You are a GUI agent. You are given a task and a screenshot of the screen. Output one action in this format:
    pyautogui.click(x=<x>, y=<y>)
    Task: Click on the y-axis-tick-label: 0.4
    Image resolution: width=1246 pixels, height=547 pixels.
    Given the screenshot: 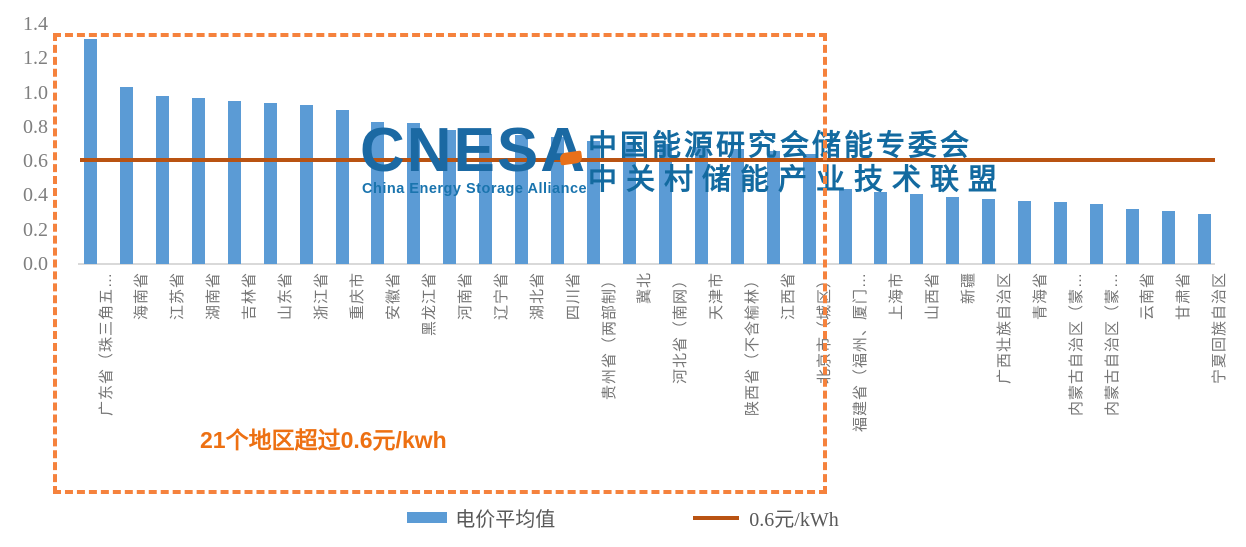 What is the action you would take?
    pyautogui.click(x=35, y=195)
    